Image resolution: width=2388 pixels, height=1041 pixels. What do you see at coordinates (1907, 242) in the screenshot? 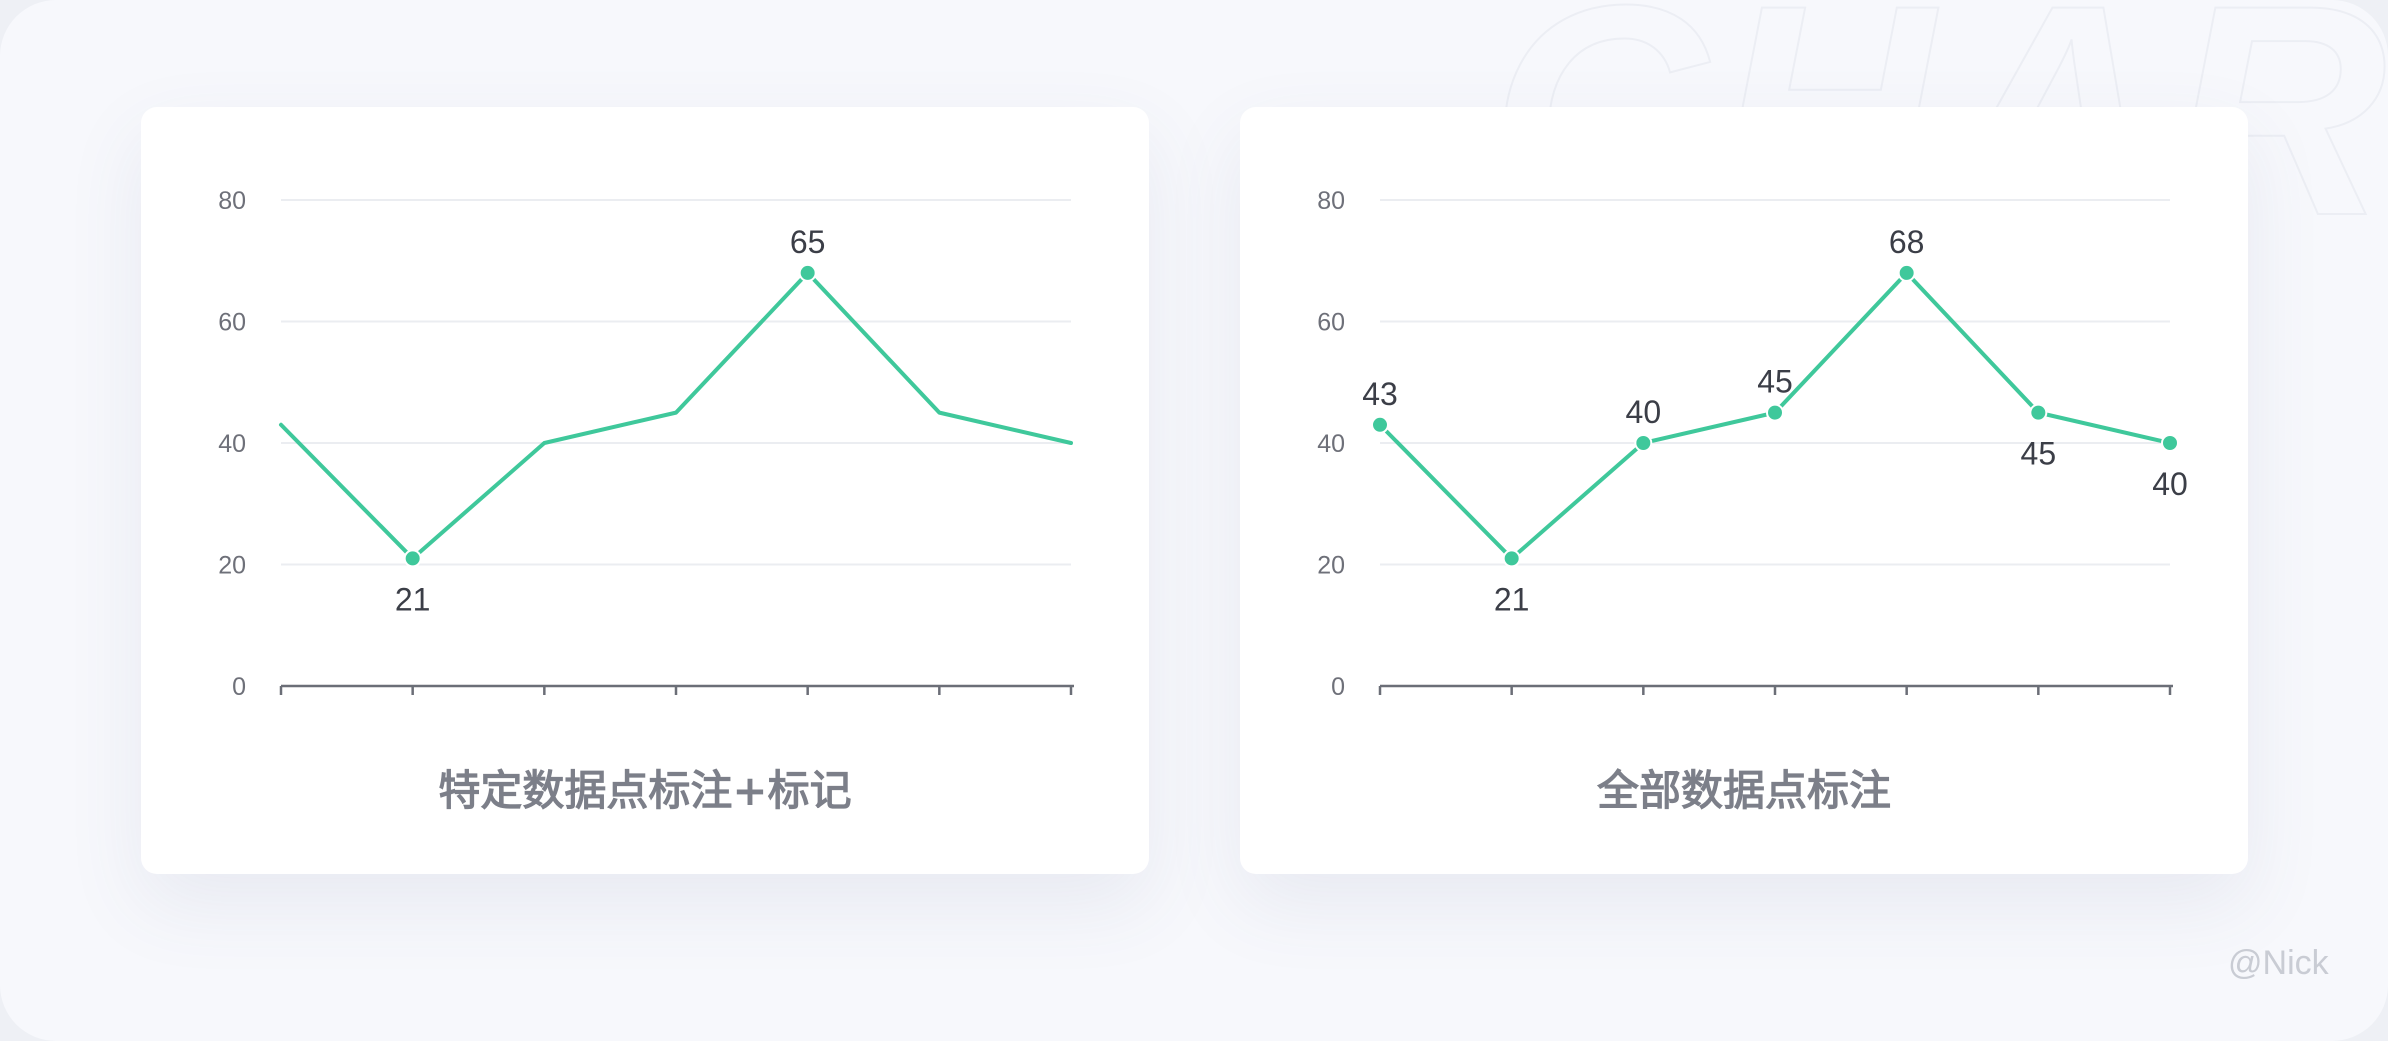
I see `data-label: 68` at bounding box center [1907, 242].